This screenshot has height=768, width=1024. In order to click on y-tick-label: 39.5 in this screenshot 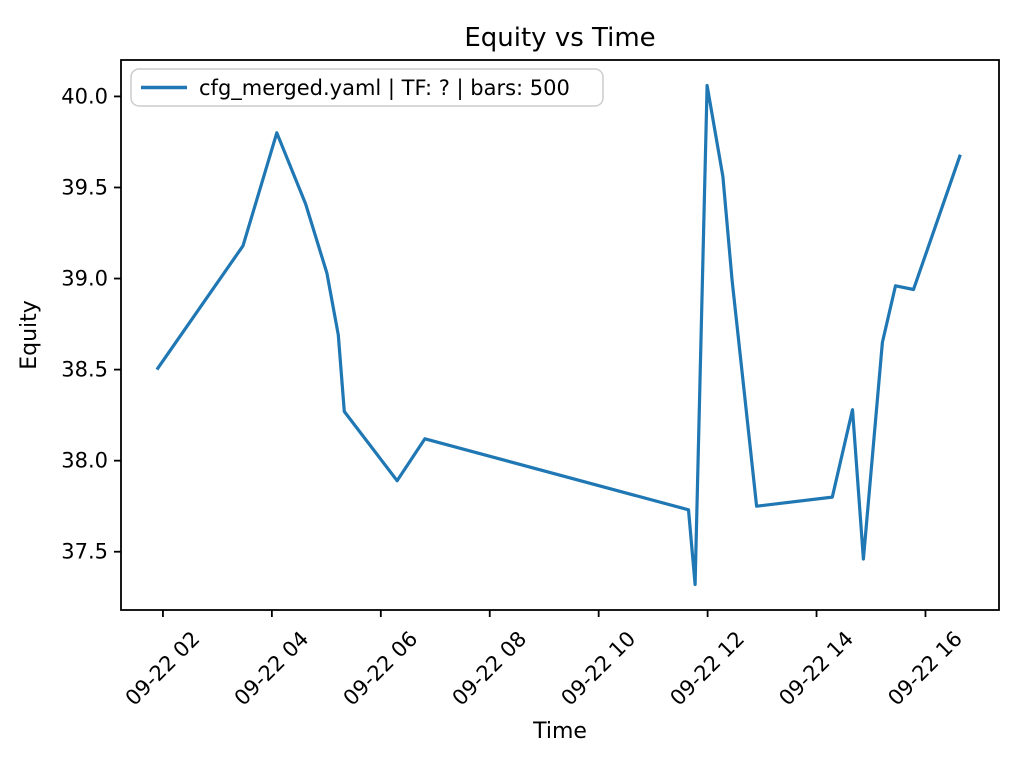, I will do `click(84, 187)`.